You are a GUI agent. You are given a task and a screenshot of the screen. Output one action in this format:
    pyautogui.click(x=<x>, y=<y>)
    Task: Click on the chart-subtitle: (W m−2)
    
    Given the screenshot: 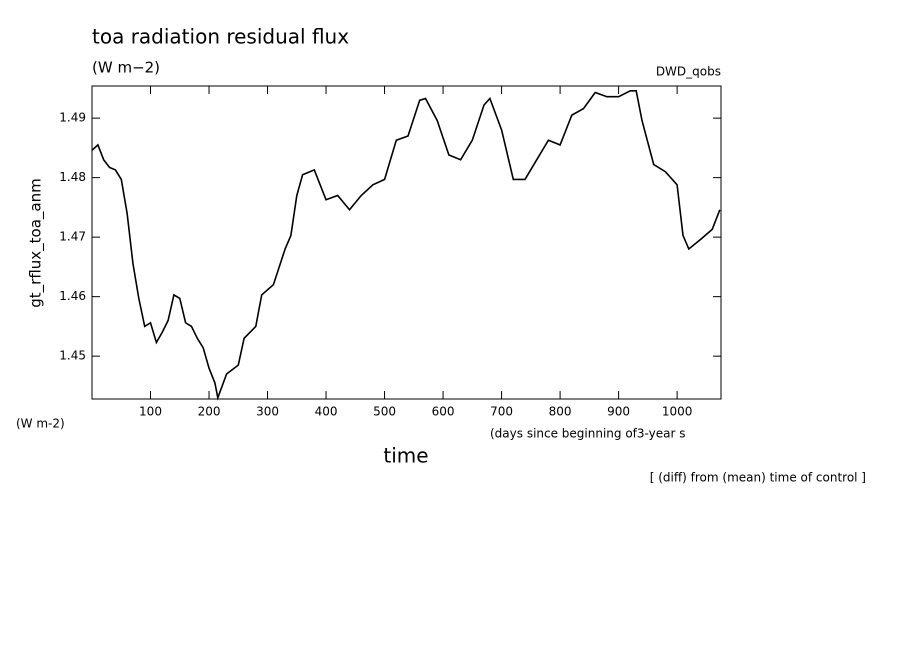 What is the action you would take?
    pyautogui.click(x=126, y=68)
    